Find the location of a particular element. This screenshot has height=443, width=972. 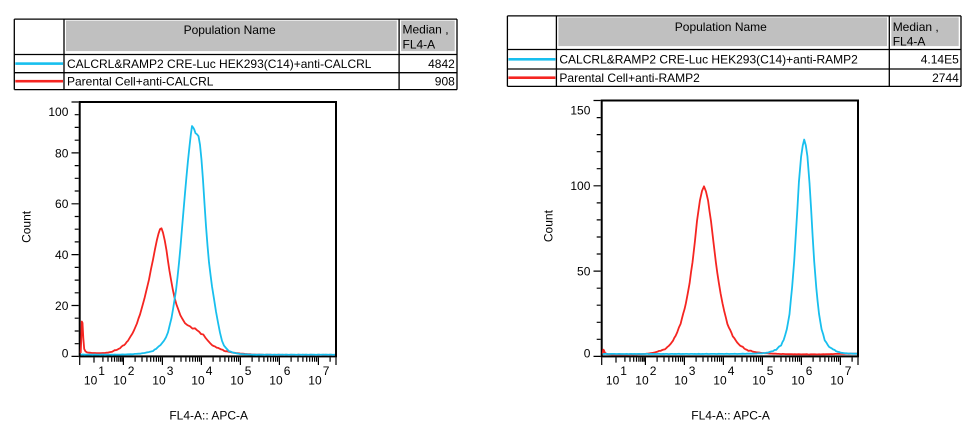

svg-text: 150 is located at coordinates (580, 111).